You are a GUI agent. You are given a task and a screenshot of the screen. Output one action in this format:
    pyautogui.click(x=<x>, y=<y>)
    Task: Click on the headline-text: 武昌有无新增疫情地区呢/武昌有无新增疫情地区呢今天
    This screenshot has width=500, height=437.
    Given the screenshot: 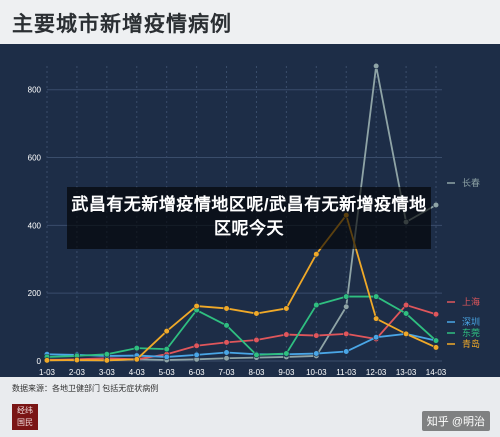 What is the action you would take?
    pyautogui.click(x=249, y=216)
    